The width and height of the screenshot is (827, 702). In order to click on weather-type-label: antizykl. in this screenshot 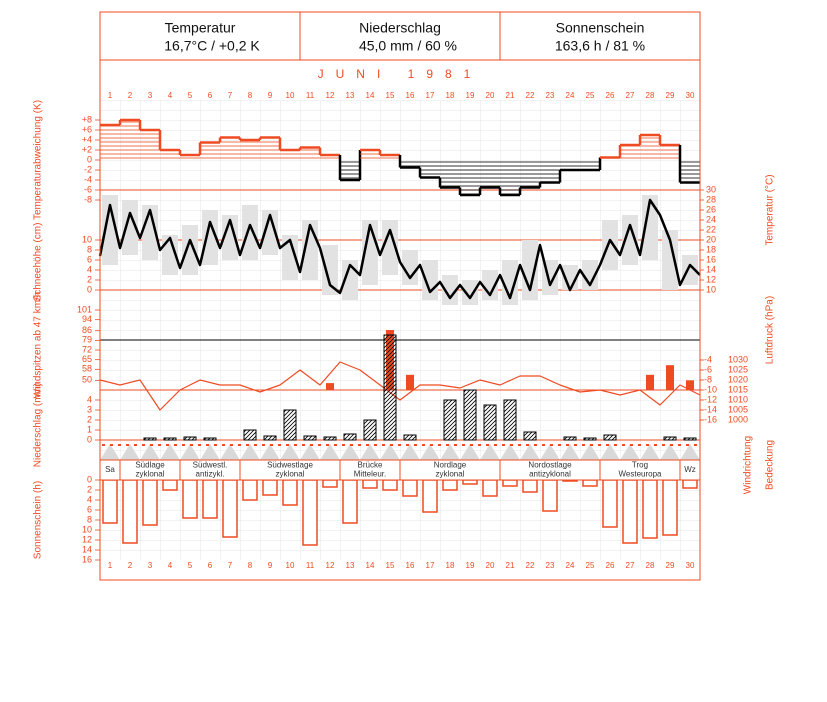, I will do `click(210, 474)`.